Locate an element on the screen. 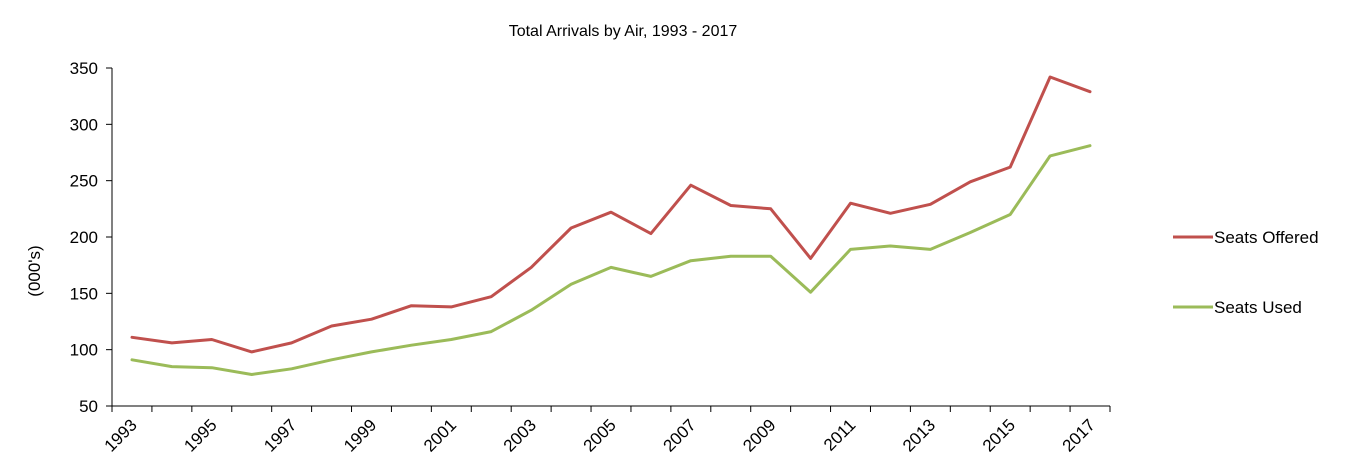 This screenshot has width=1348, height=476. chart-title: Total Arrivals by Air, 1993 - 2017 is located at coordinates (623, 31).